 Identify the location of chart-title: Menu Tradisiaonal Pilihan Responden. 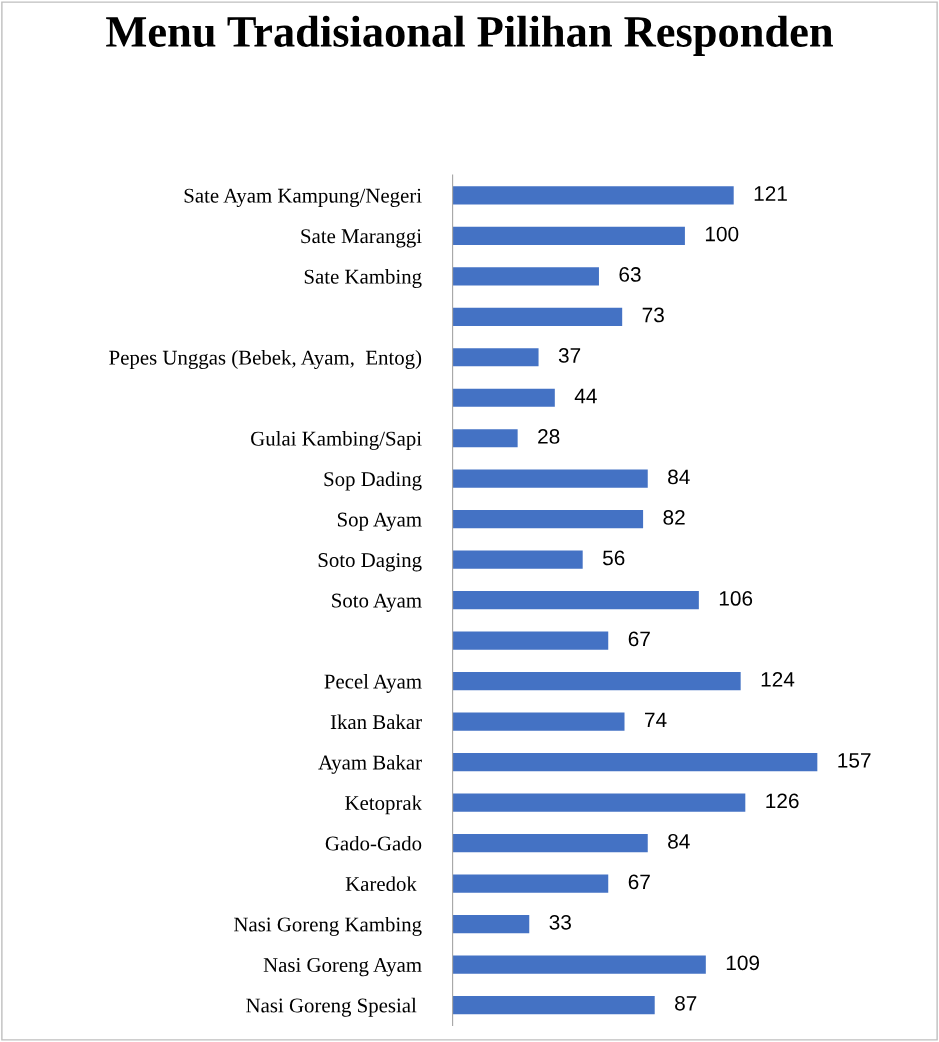
(469, 35).